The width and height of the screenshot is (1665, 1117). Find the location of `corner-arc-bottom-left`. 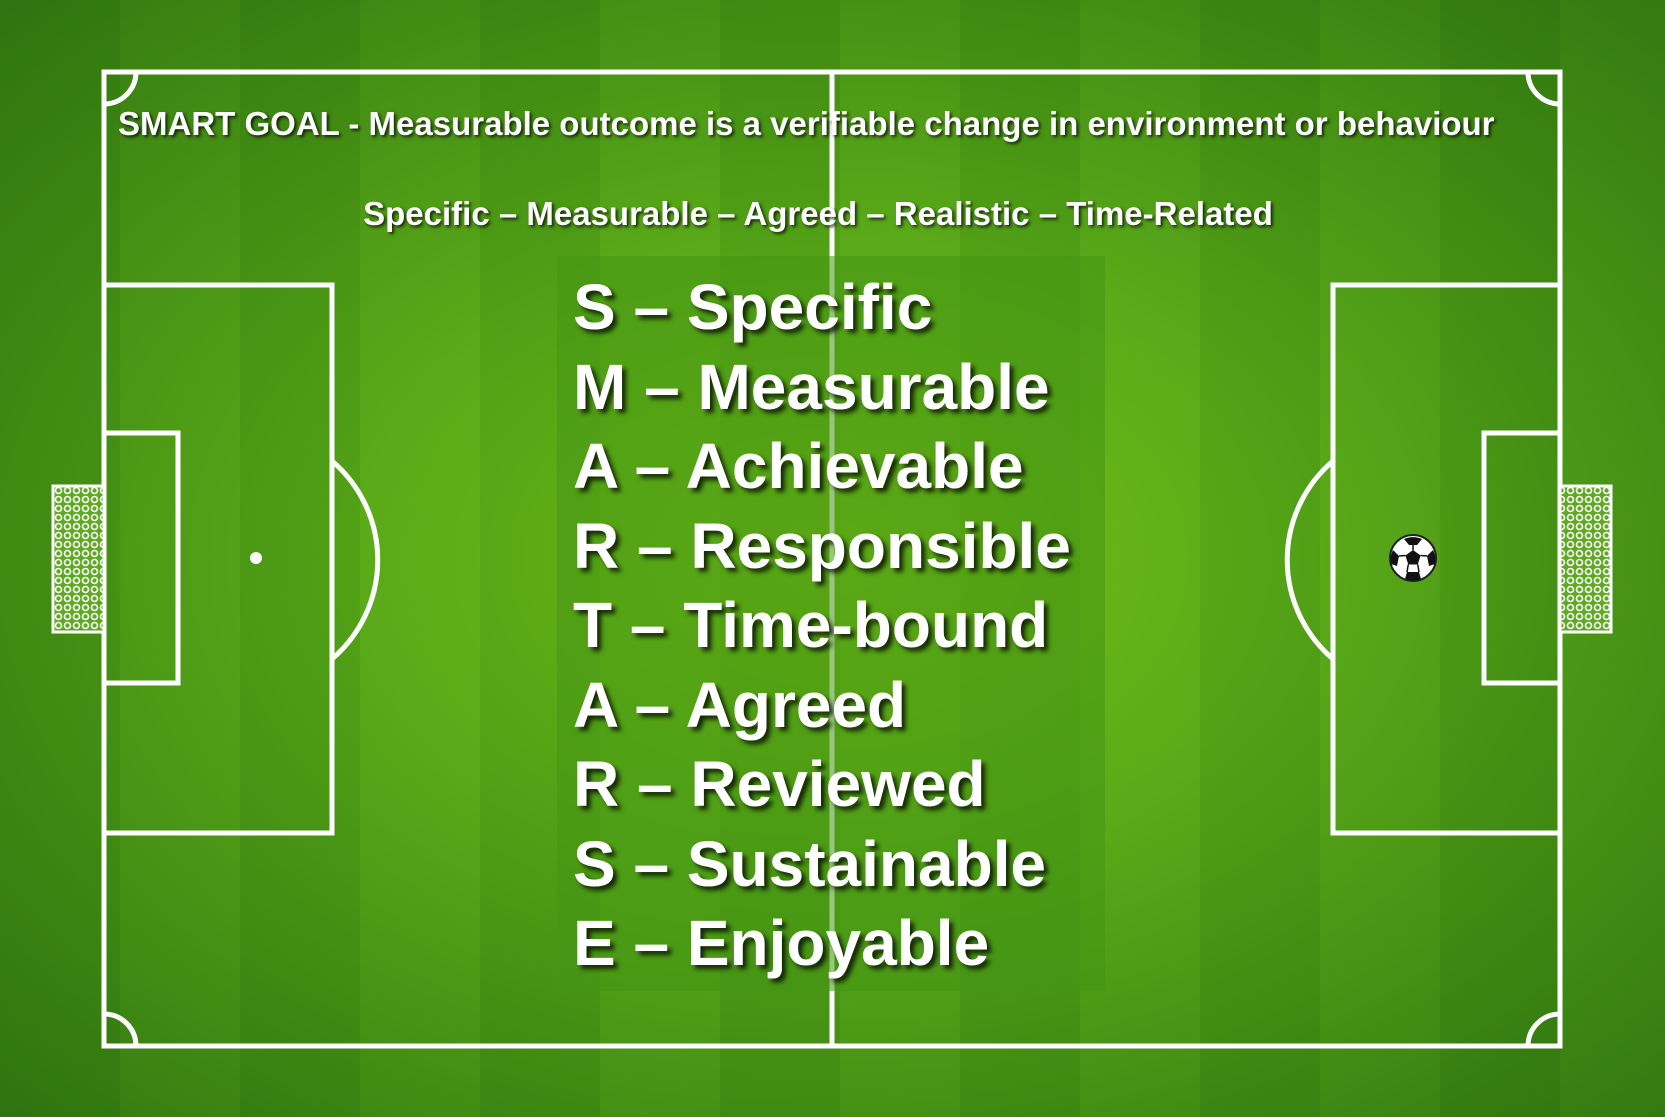

corner-arc-bottom-left is located at coordinates (121, 1029).